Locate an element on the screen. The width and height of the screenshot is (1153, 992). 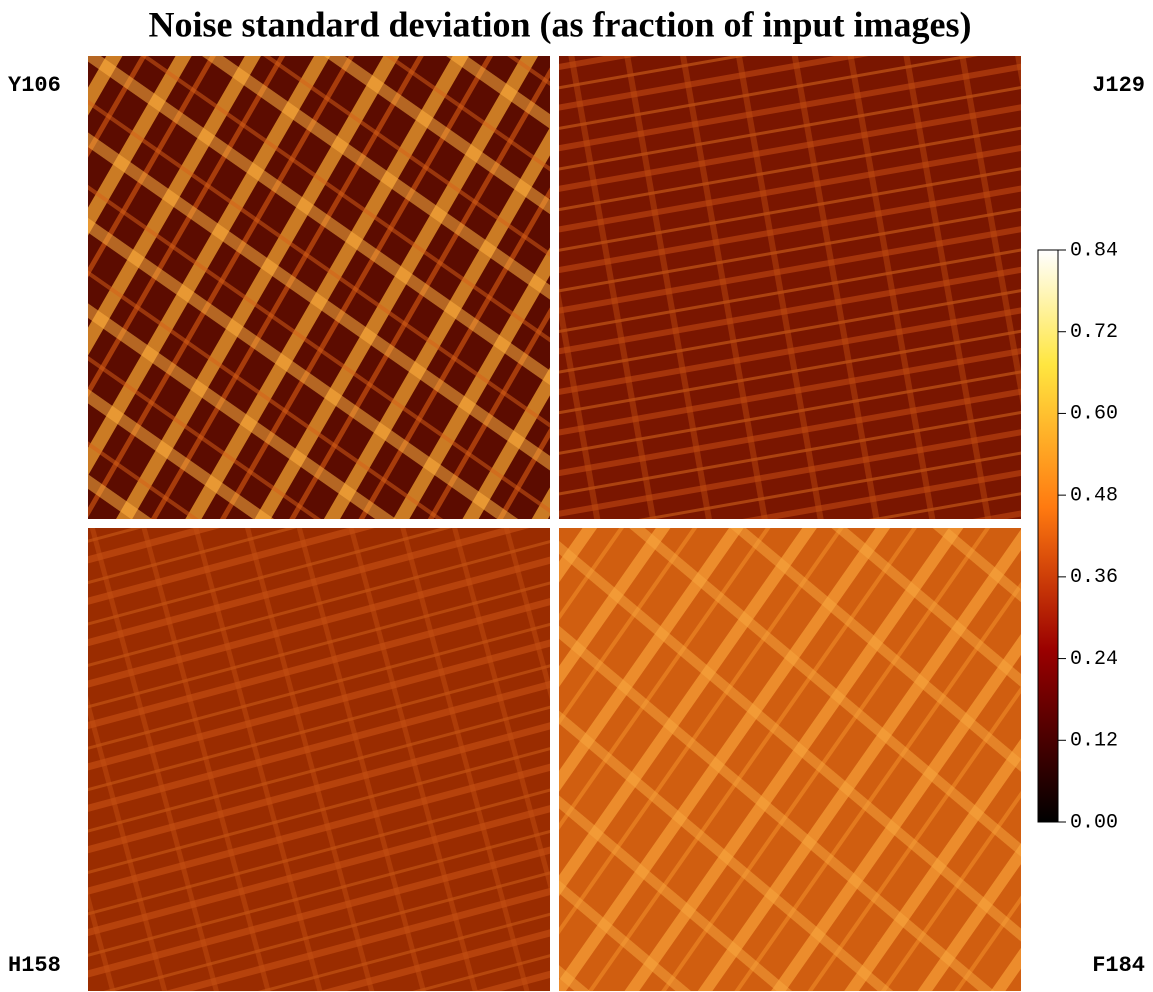
colorbar is located at coordinates (1048, 536).